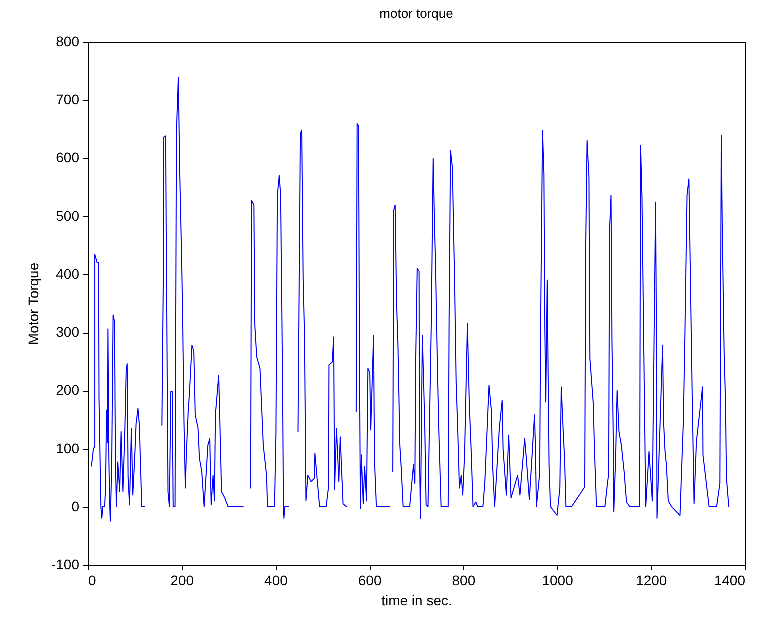  I want to click on y-tick-label: 500, so click(68, 216).